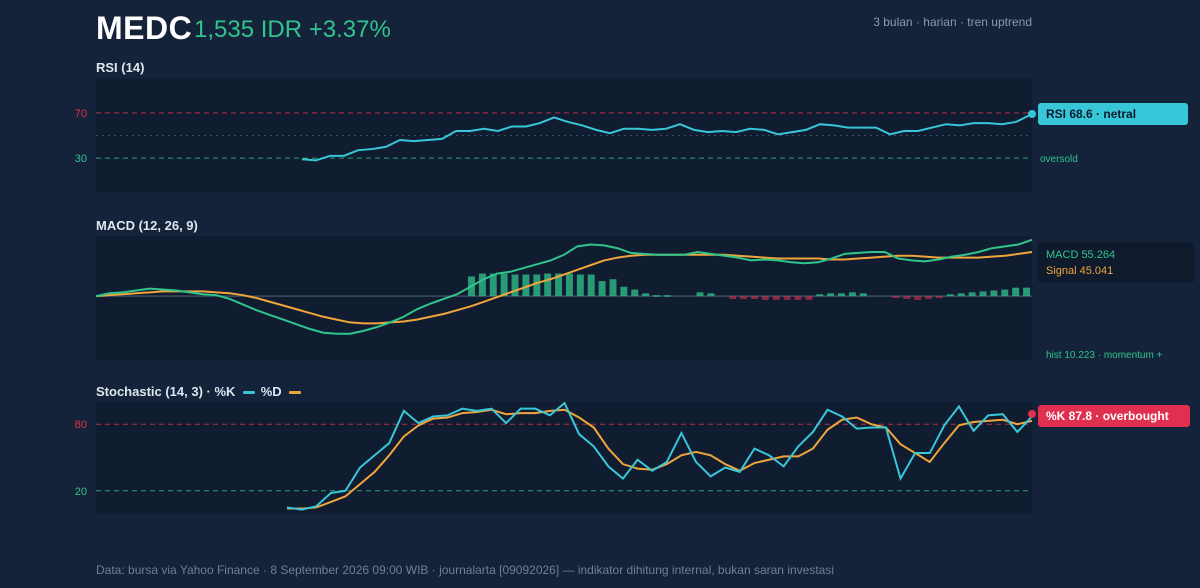 This screenshot has width=1200, height=588. Describe the element at coordinates (81, 492) in the screenshot. I see `stoch-level-label: 20` at that location.